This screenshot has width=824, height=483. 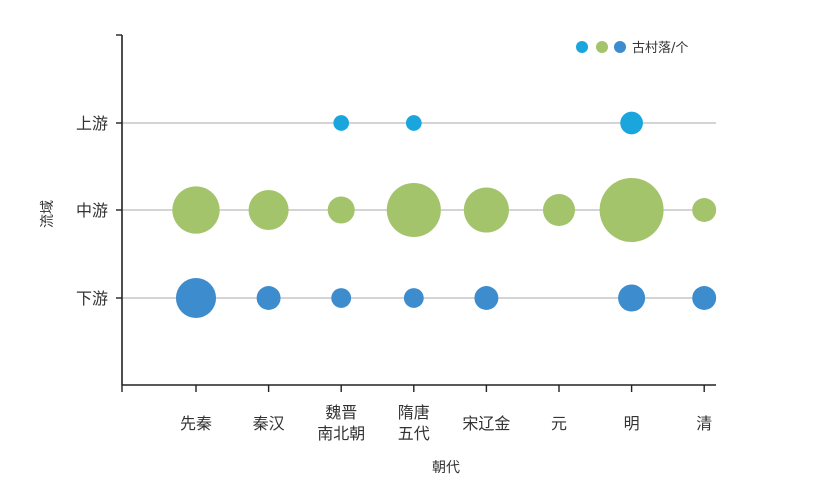 I want to click on x-tick-label: 隋唐, so click(x=414, y=412).